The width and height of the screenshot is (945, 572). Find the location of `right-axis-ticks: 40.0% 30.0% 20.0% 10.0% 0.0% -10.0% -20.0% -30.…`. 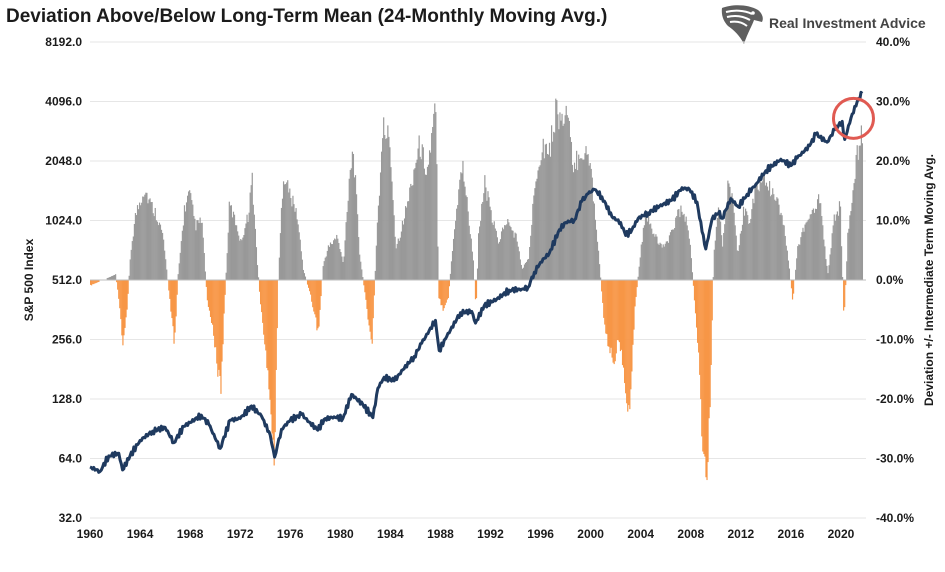

right-axis-ticks: 40.0% 30.0% 20.0% 10.0% 0.0% -10.0% -20.0% -30.… is located at coordinates (895, 280).